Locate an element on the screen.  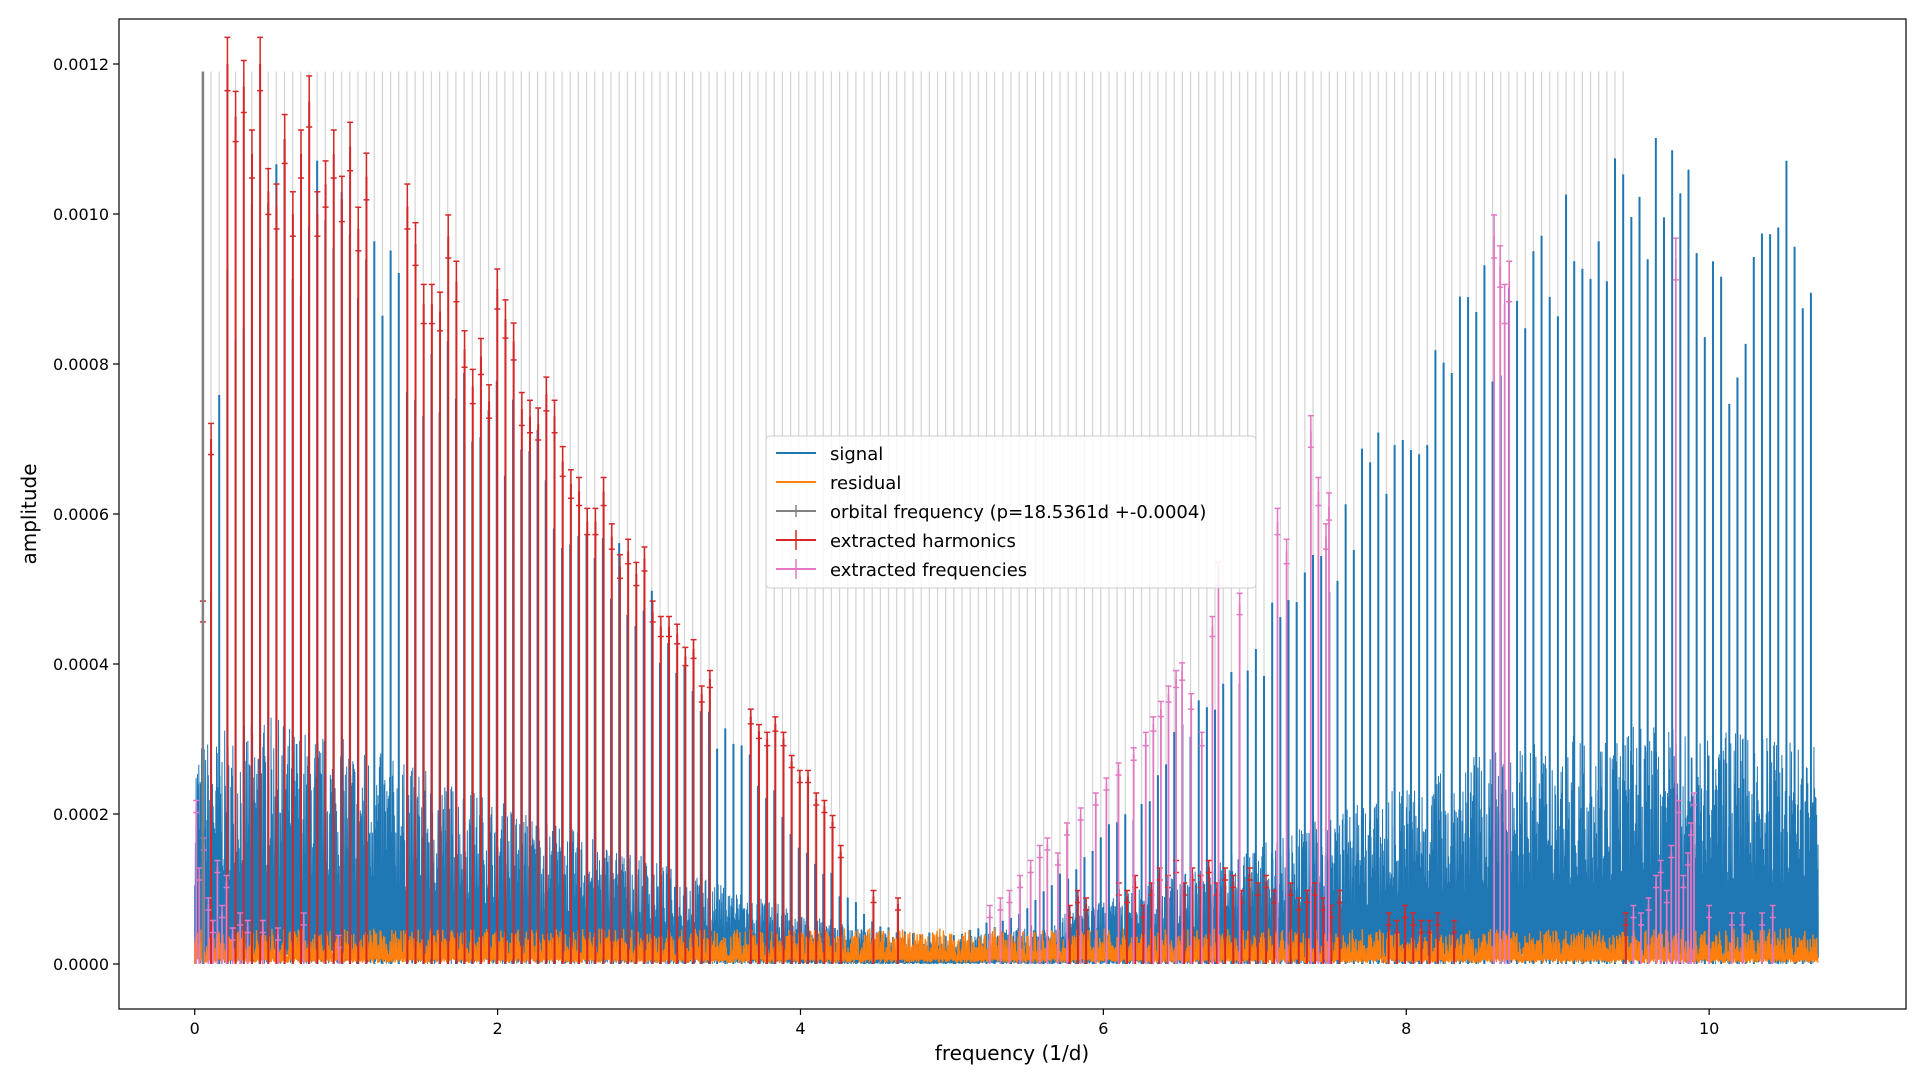
y-tick-label: 0.0002 is located at coordinates (81, 814).